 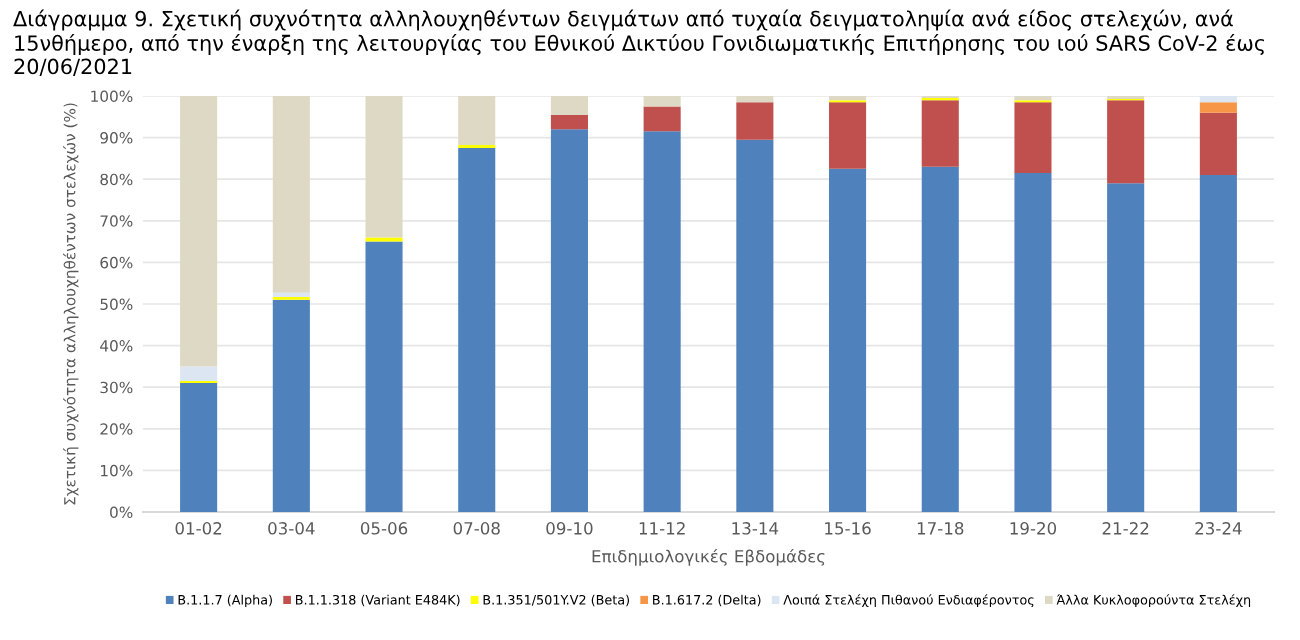 I want to click on x-tick-label: 07-08, so click(x=476, y=528).